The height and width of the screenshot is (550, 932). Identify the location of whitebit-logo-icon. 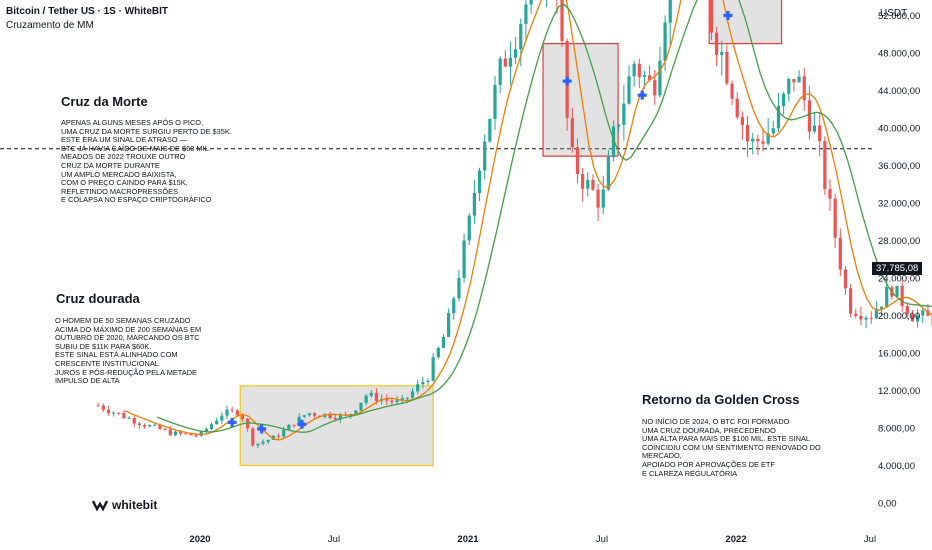
(100, 505).